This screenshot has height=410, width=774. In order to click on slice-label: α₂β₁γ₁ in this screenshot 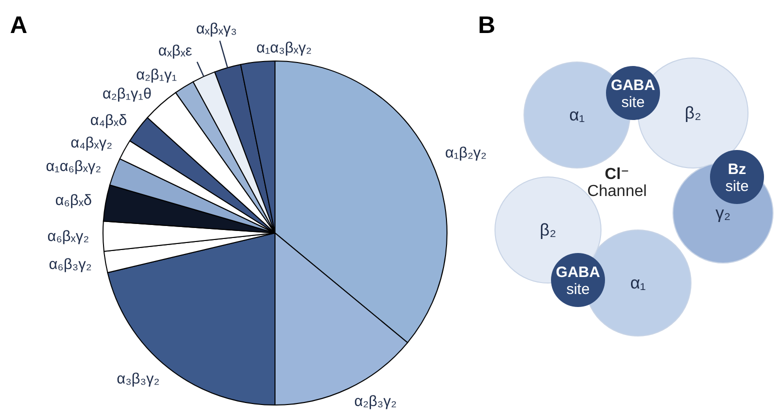, I will do `click(156, 75)`.